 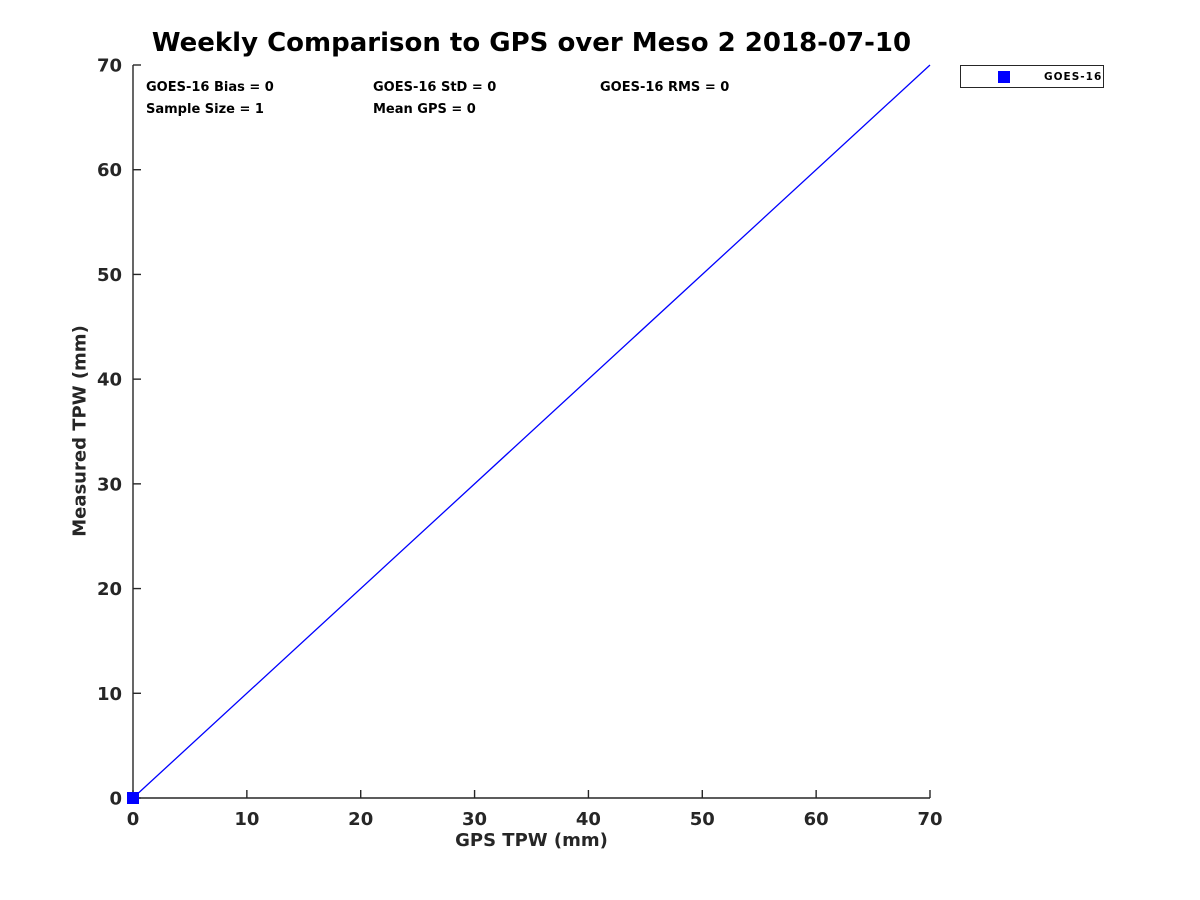 I want to click on y-axis-label: Measured TPW (mm), so click(x=80, y=431).